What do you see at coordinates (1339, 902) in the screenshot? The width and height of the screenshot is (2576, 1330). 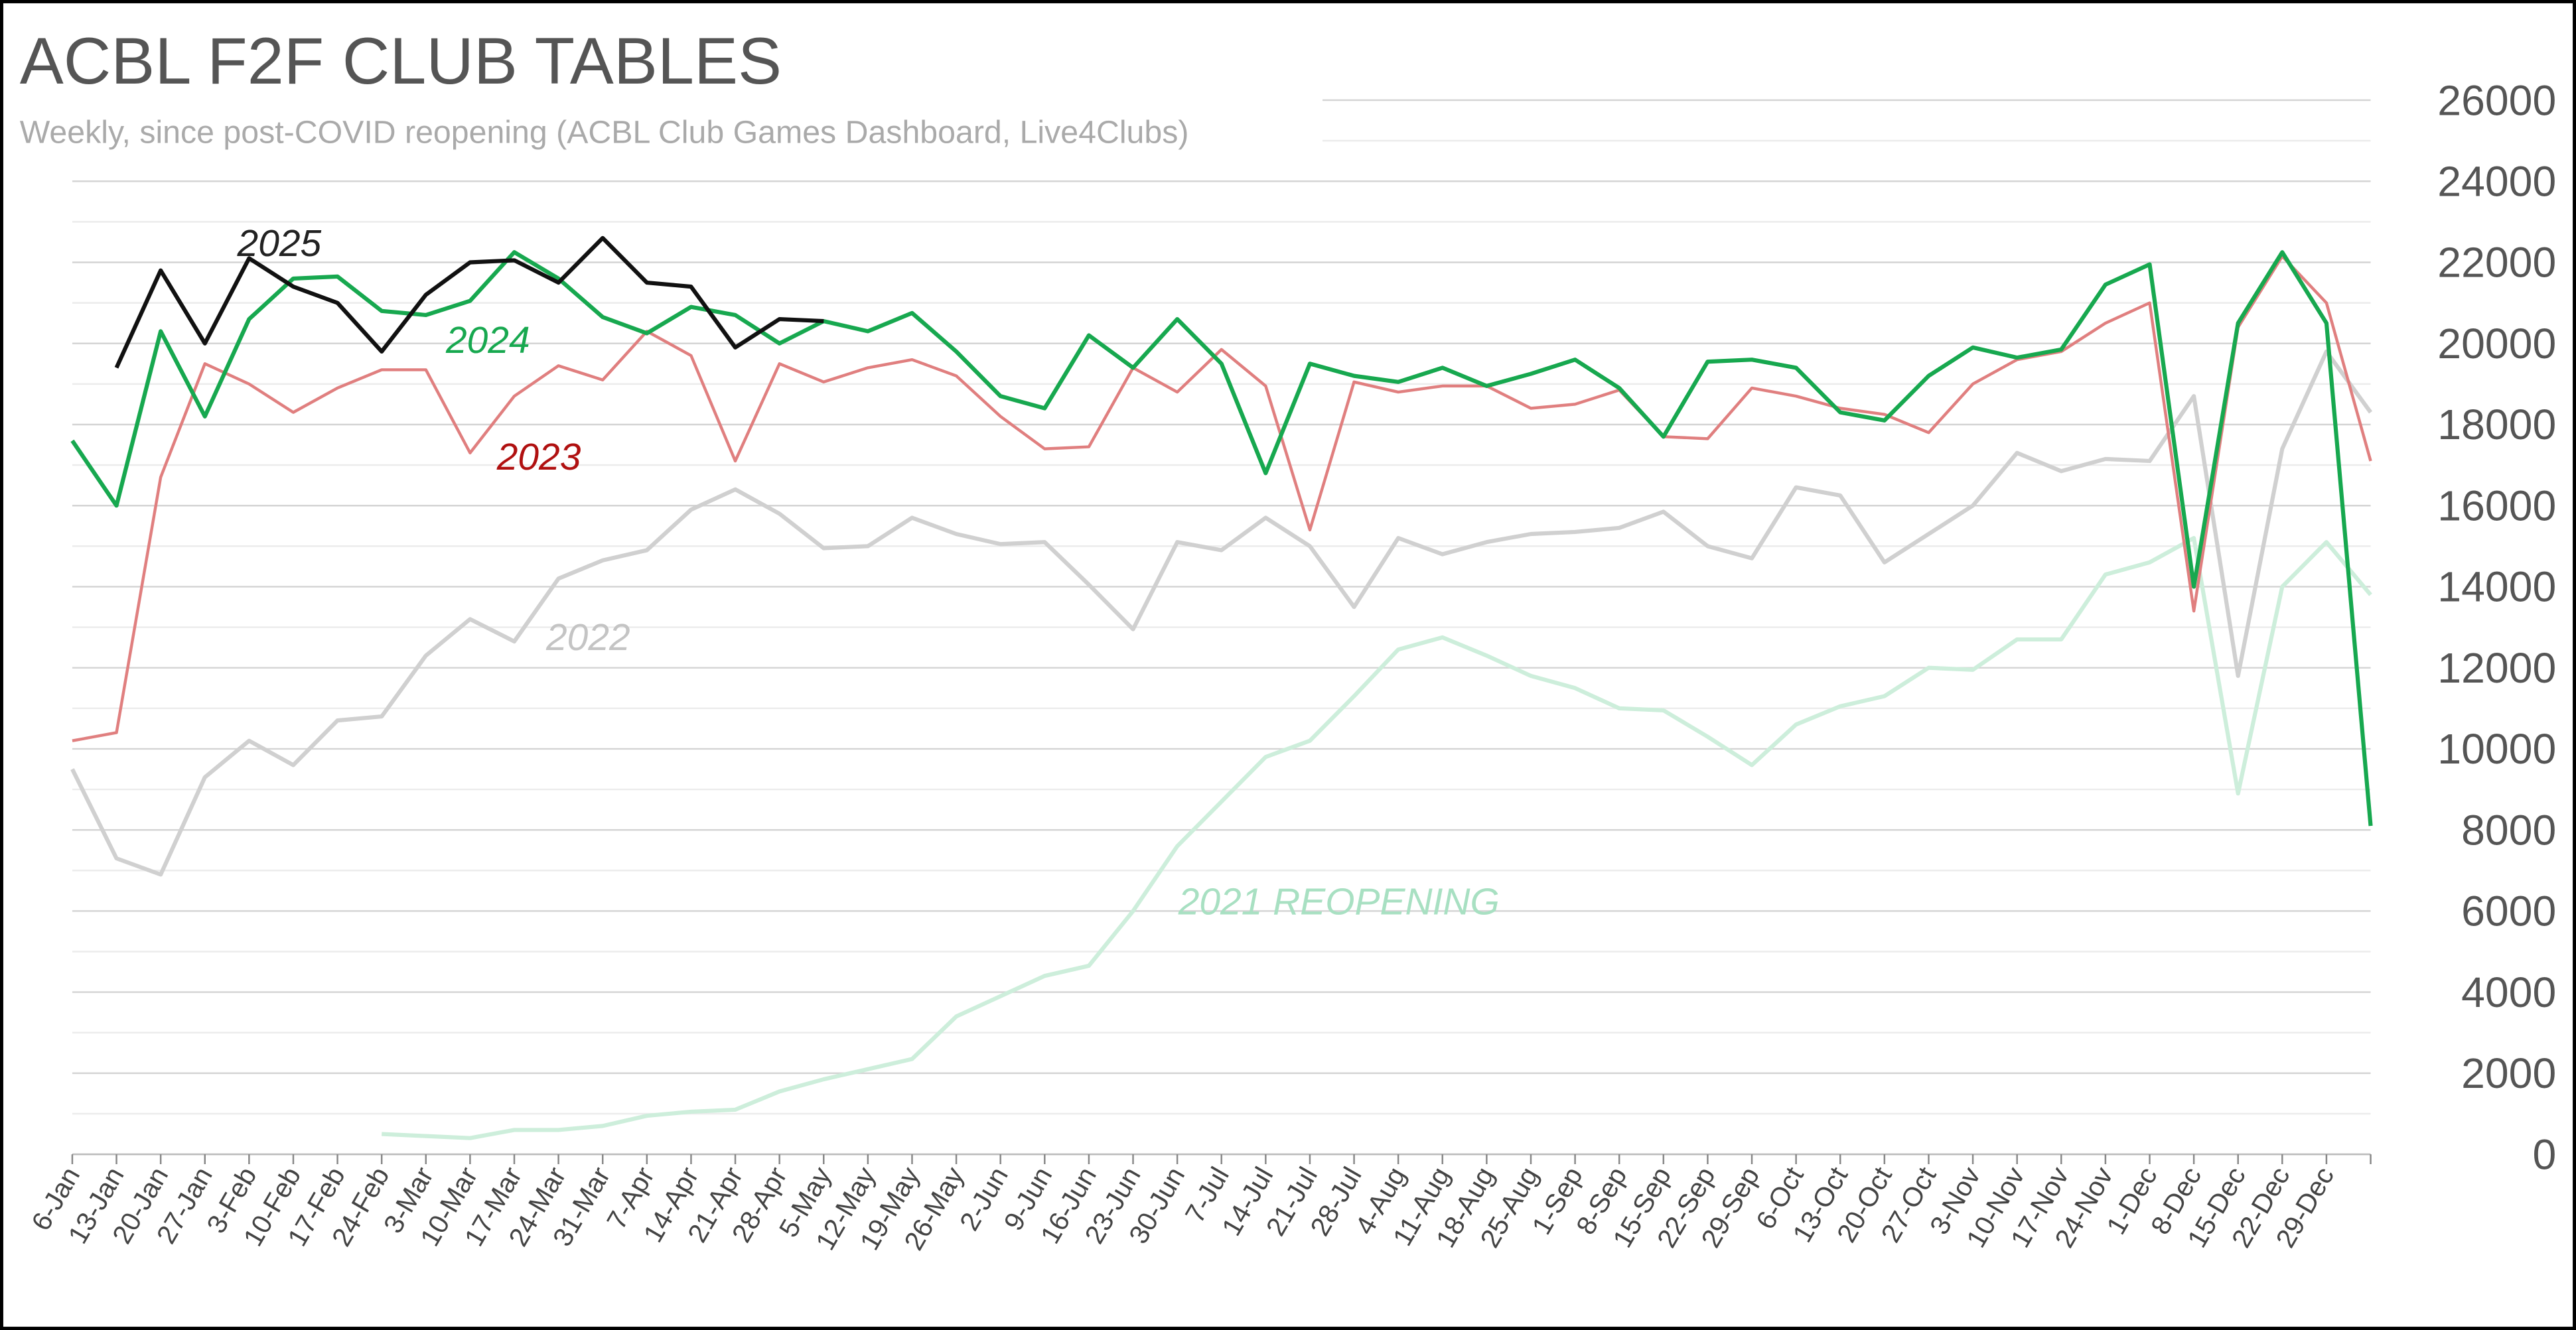 I see `series-label: 2021 REOPENING` at bounding box center [1339, 902].